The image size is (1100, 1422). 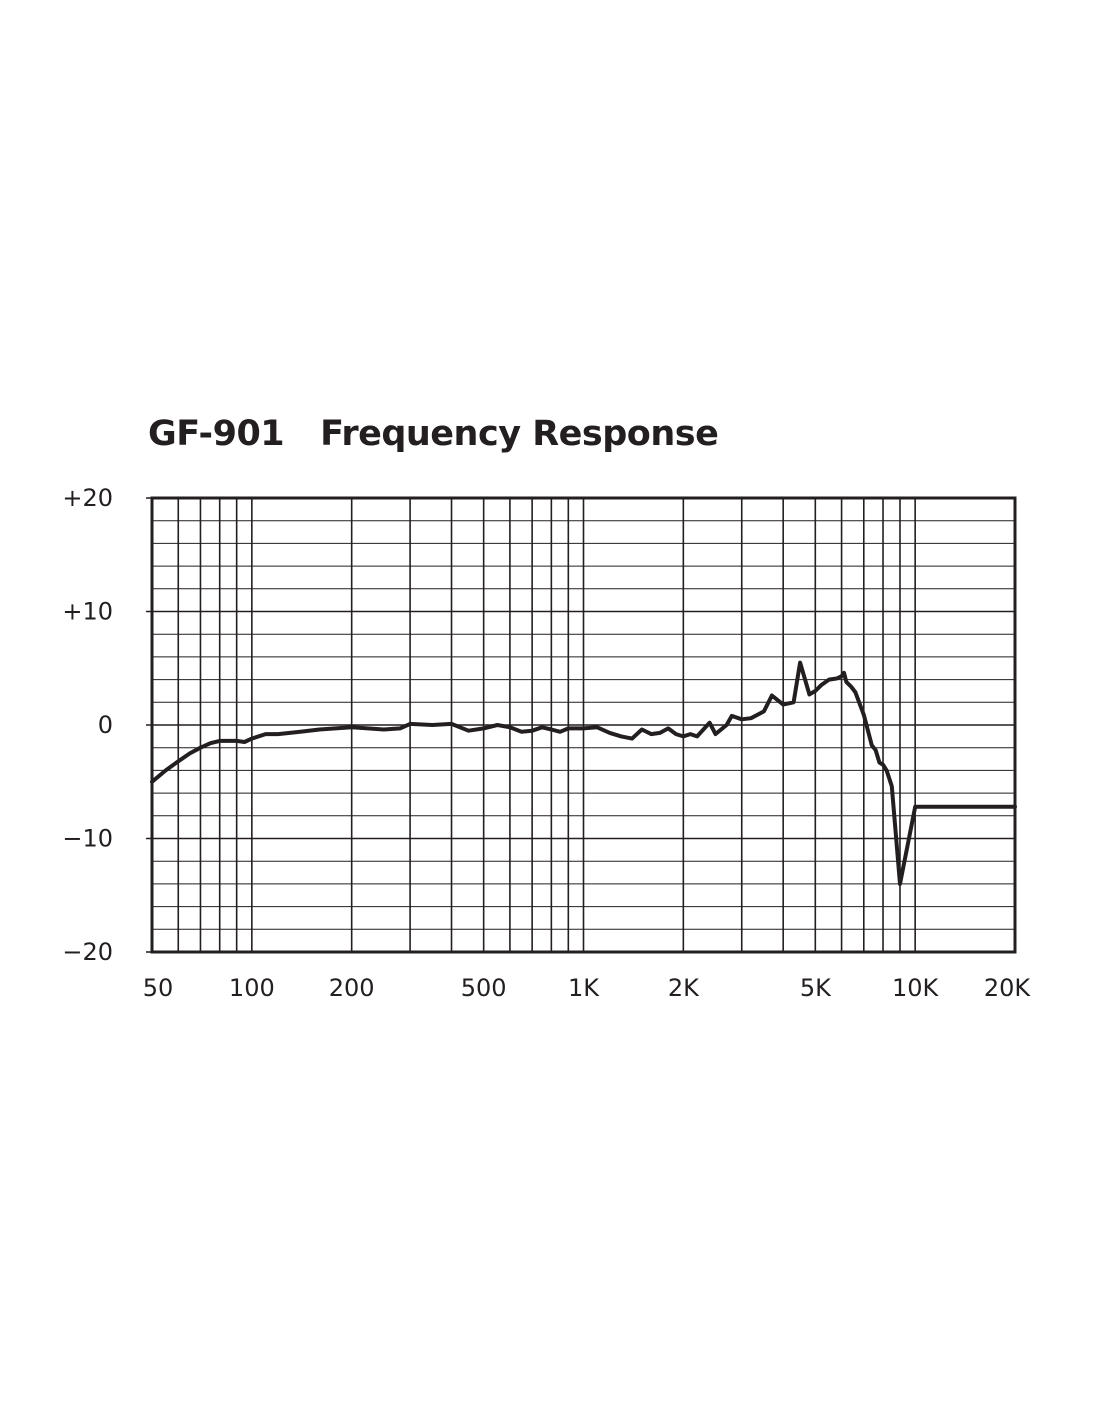 I want to click on chart-title-text: Frequency Response, so click(x=519, y=434).